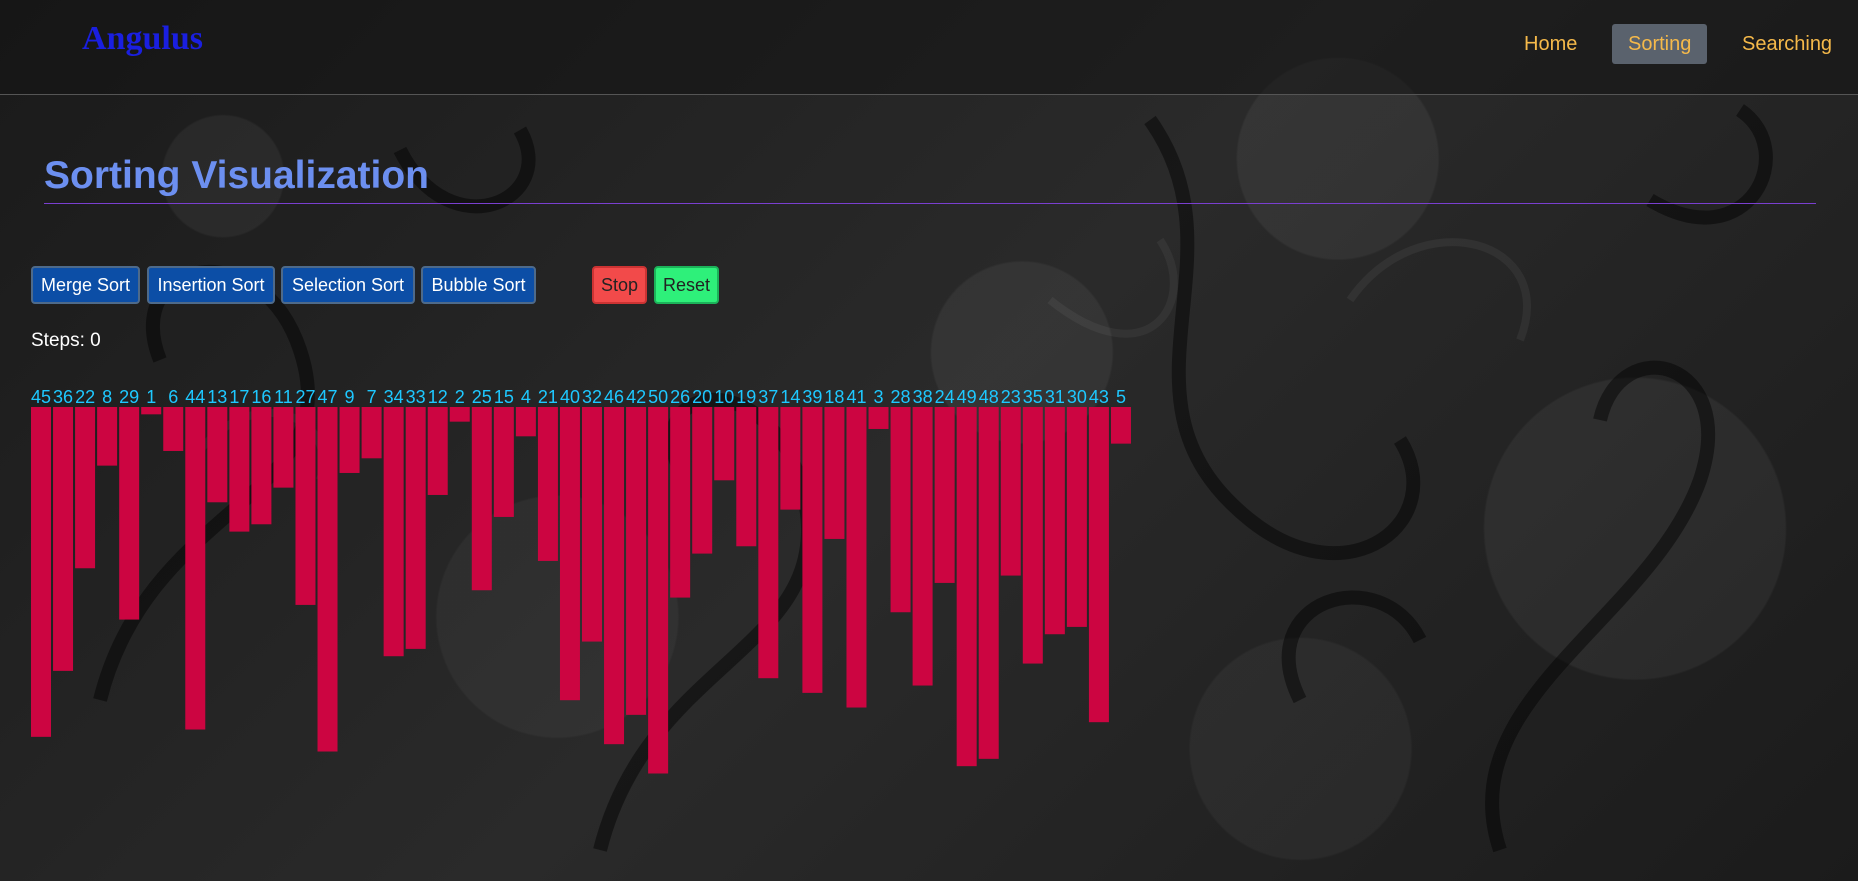 The width and height of the screenshot is (1858, 881). I want to click on bar-value-label: 34, so click(394, 397).